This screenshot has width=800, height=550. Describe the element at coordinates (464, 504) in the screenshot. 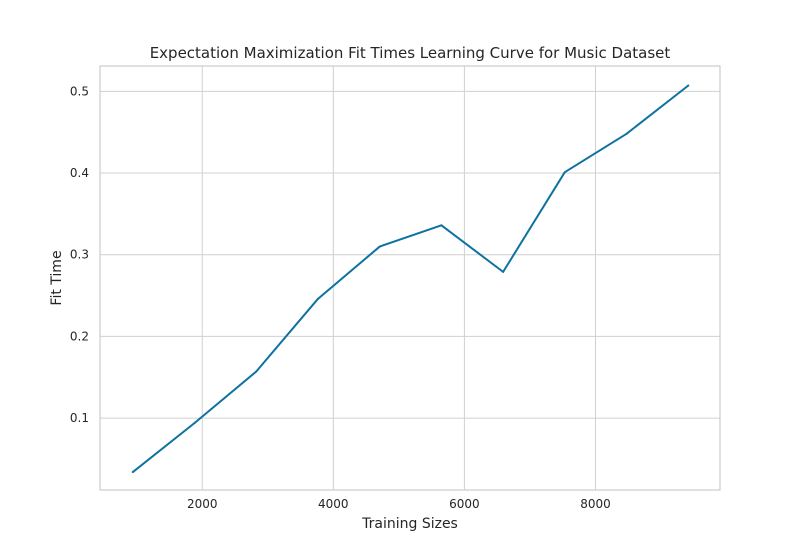

I see `x-tick-label: 6000` at that location.